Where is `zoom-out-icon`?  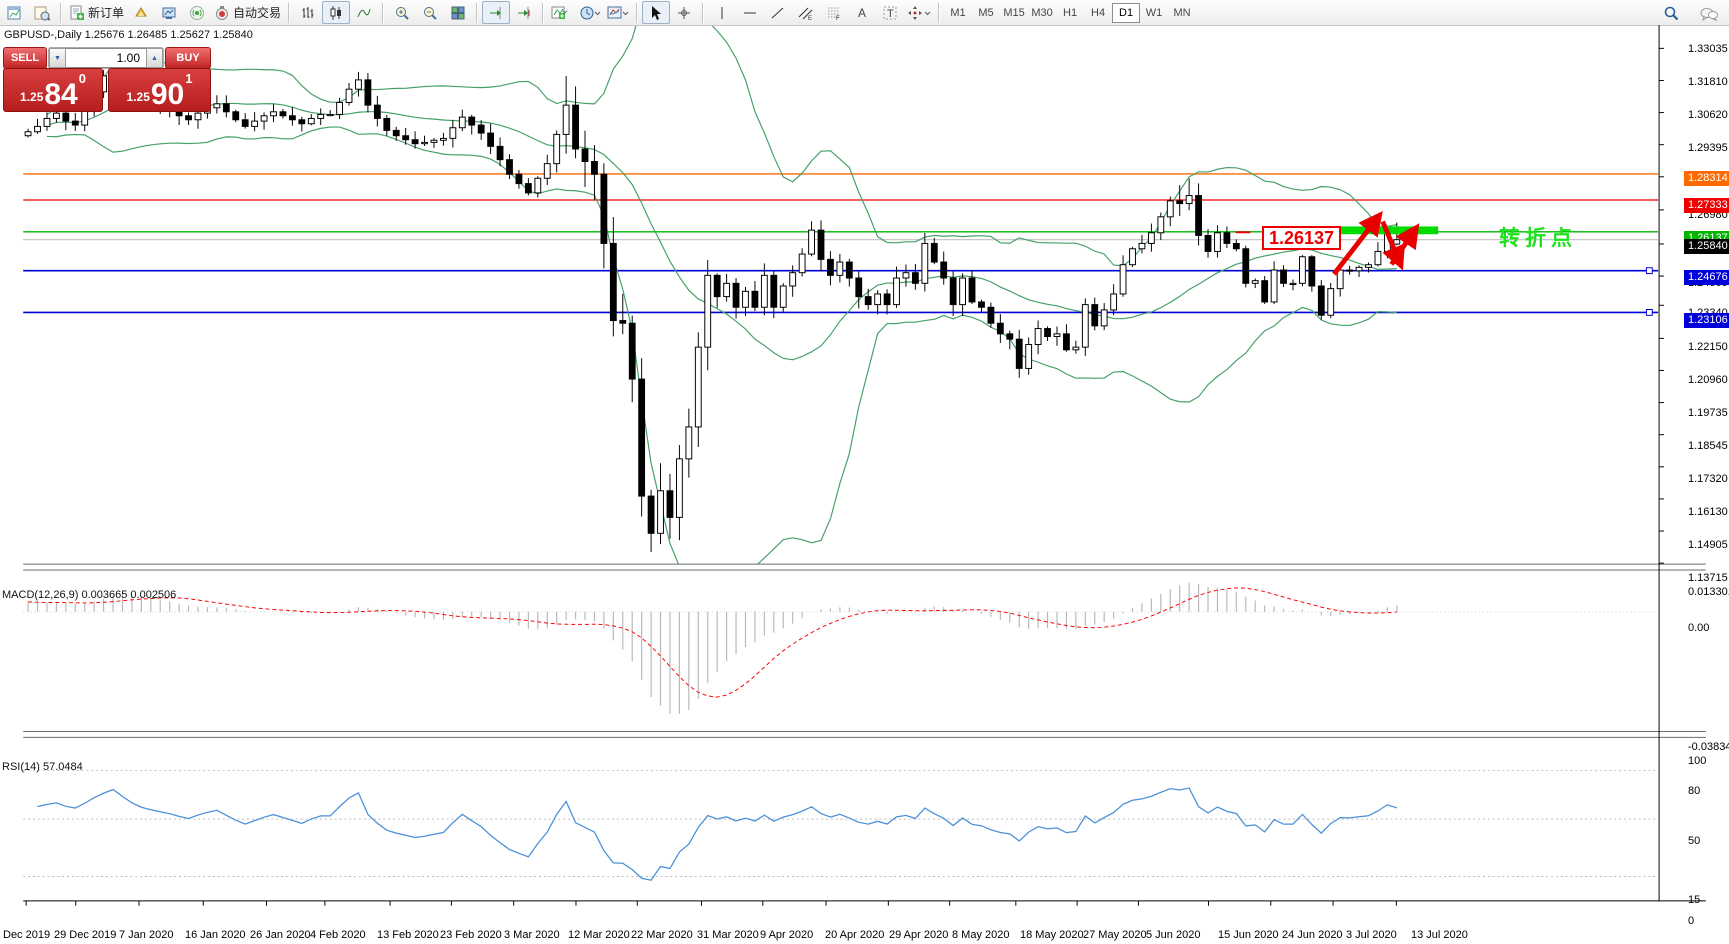 zoom-out-icon is located at coordinates (430, 12).